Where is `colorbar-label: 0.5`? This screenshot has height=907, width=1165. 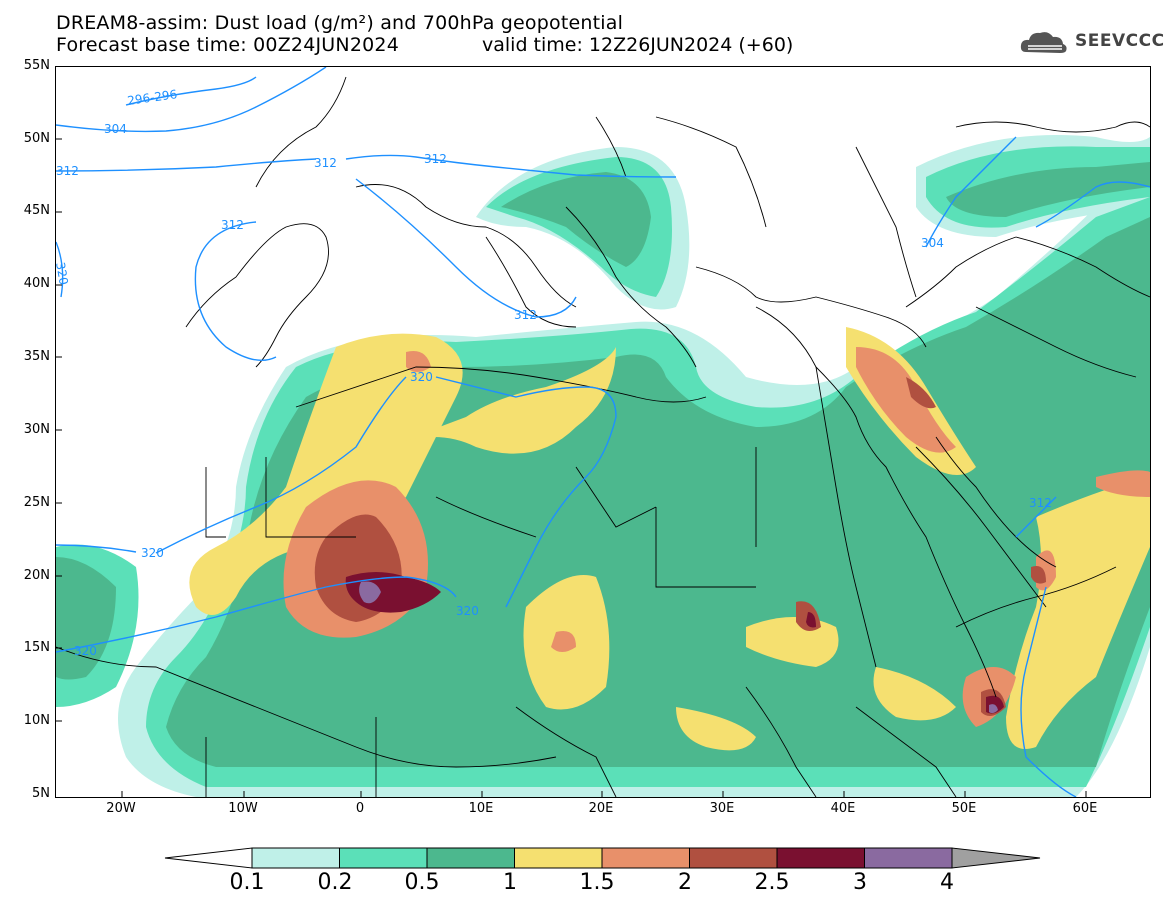 colorbar-label: 0.5 is located at coordinates (422, 882).